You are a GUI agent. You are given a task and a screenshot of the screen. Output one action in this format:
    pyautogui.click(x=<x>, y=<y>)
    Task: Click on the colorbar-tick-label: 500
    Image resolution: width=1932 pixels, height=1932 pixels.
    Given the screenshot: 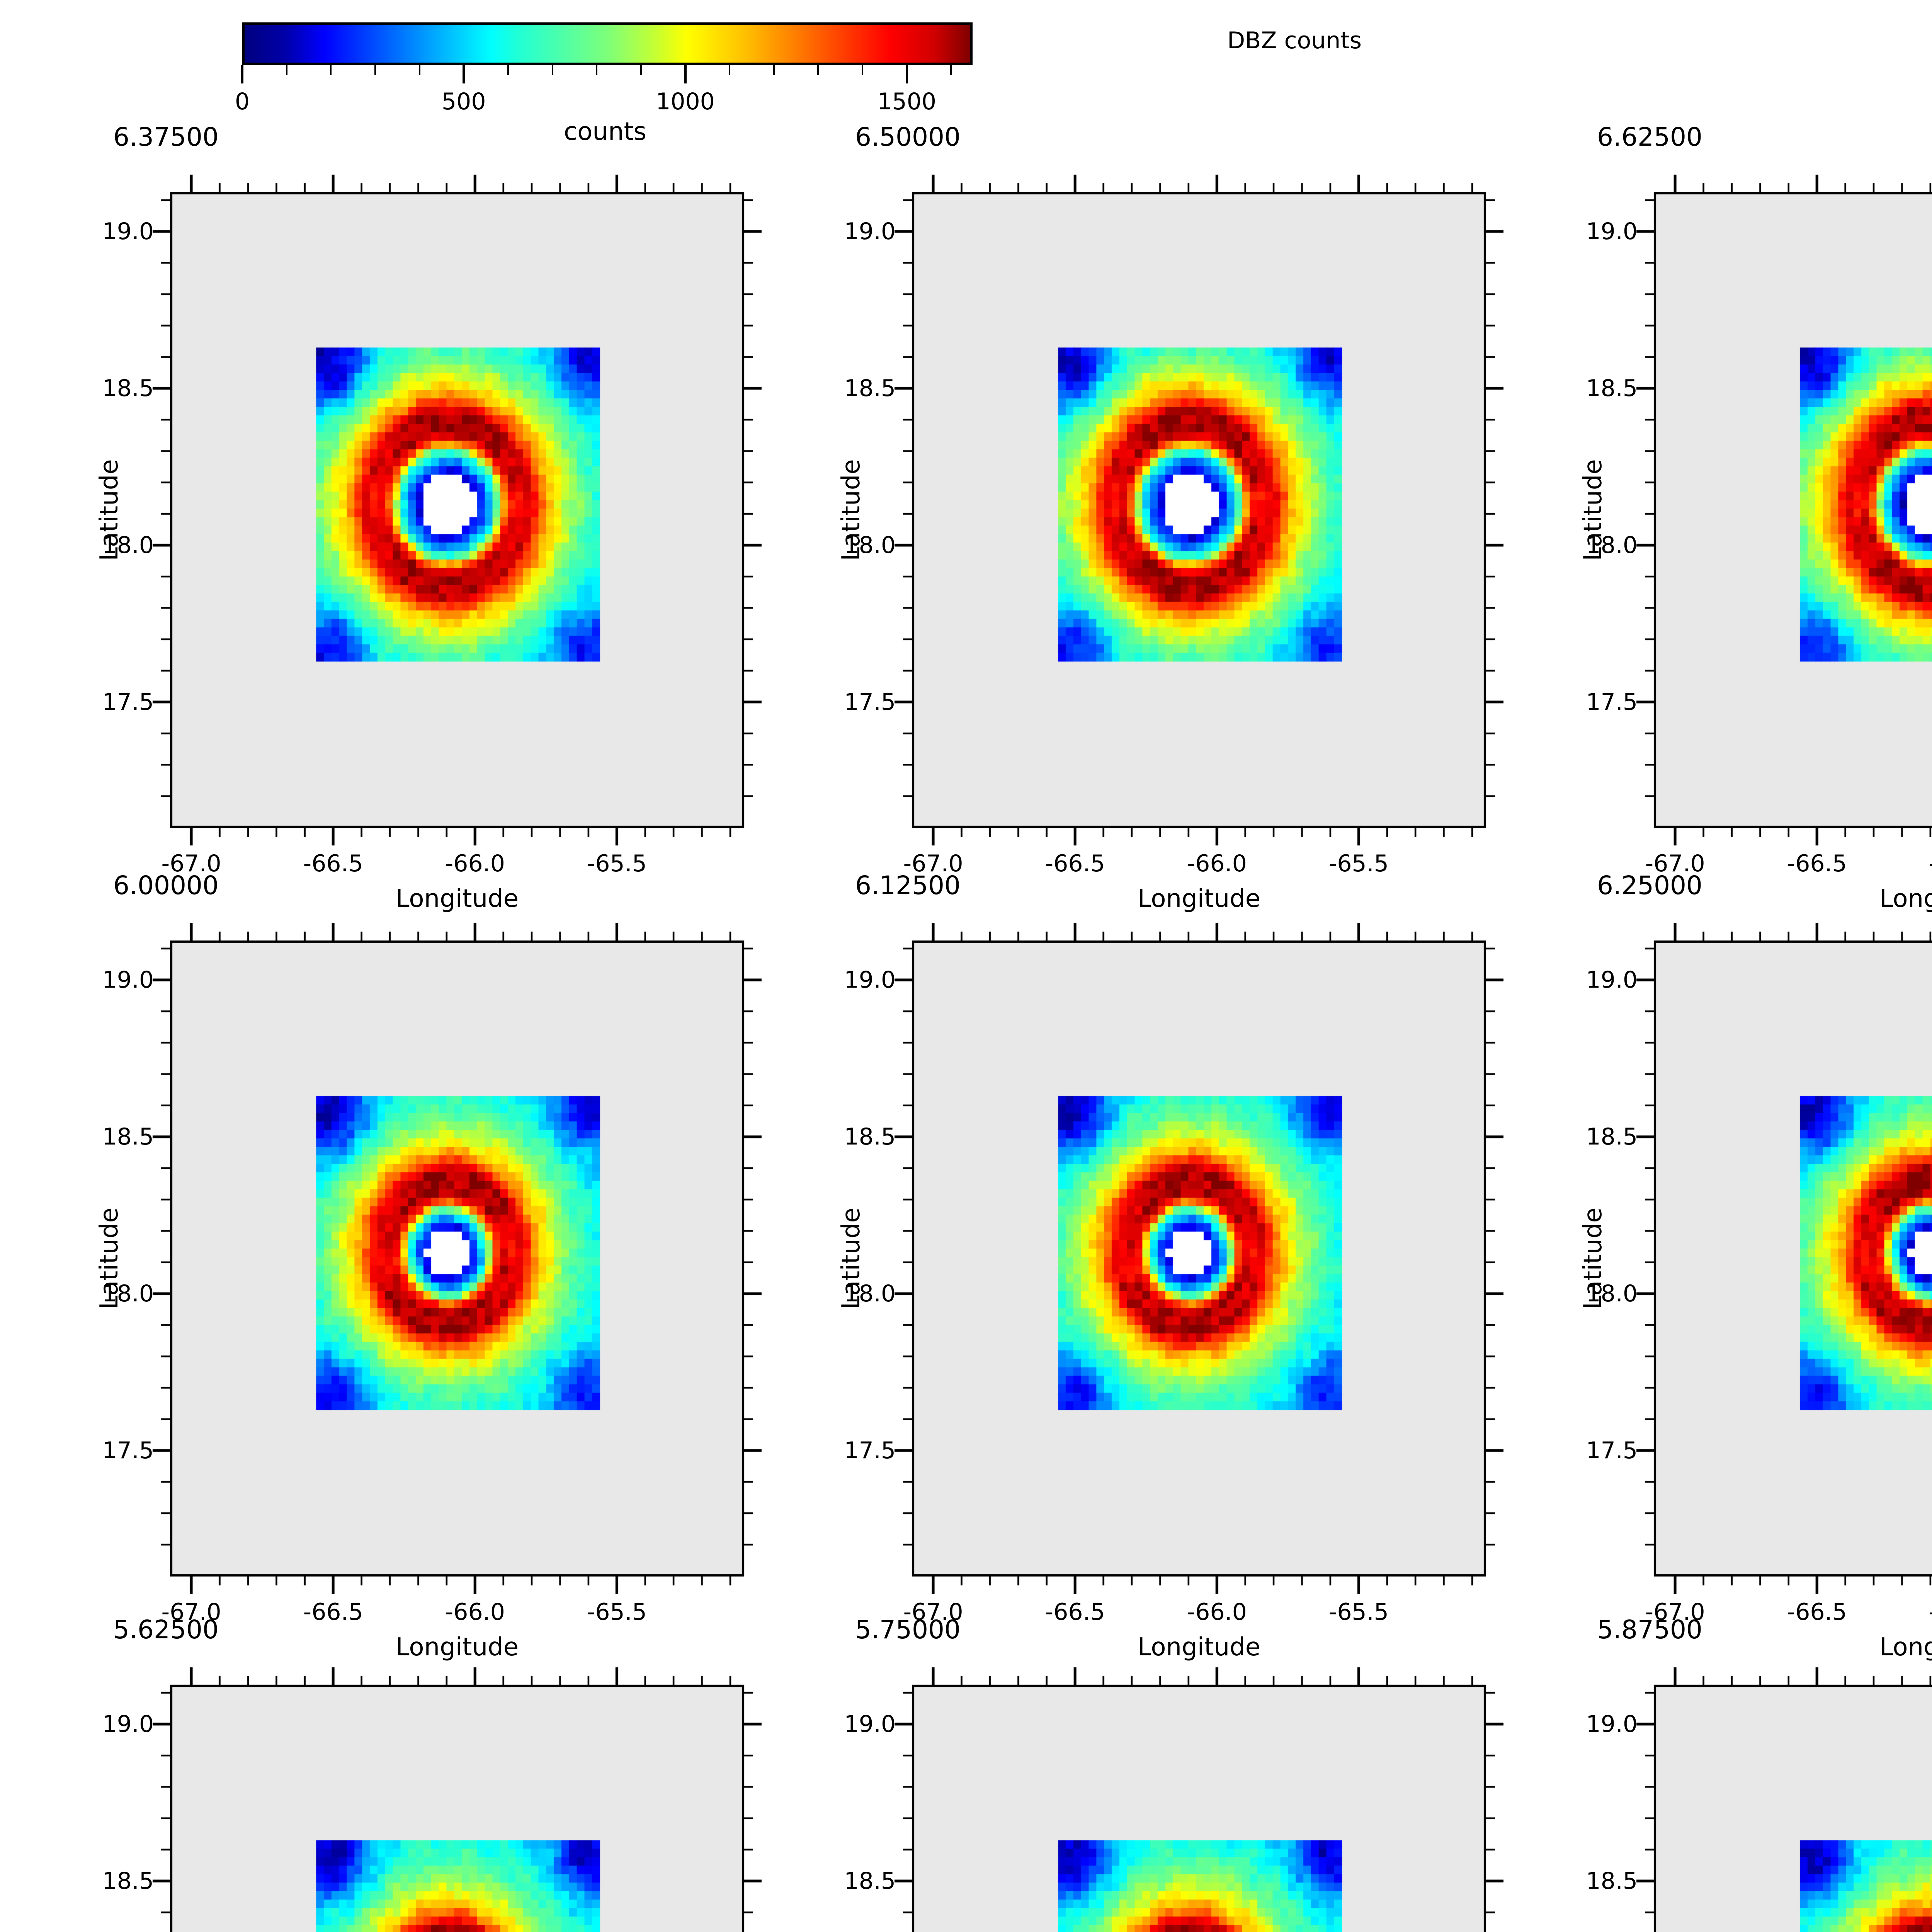 What is the action you would take?
    pyautogui.click(x=464, y=102)
    